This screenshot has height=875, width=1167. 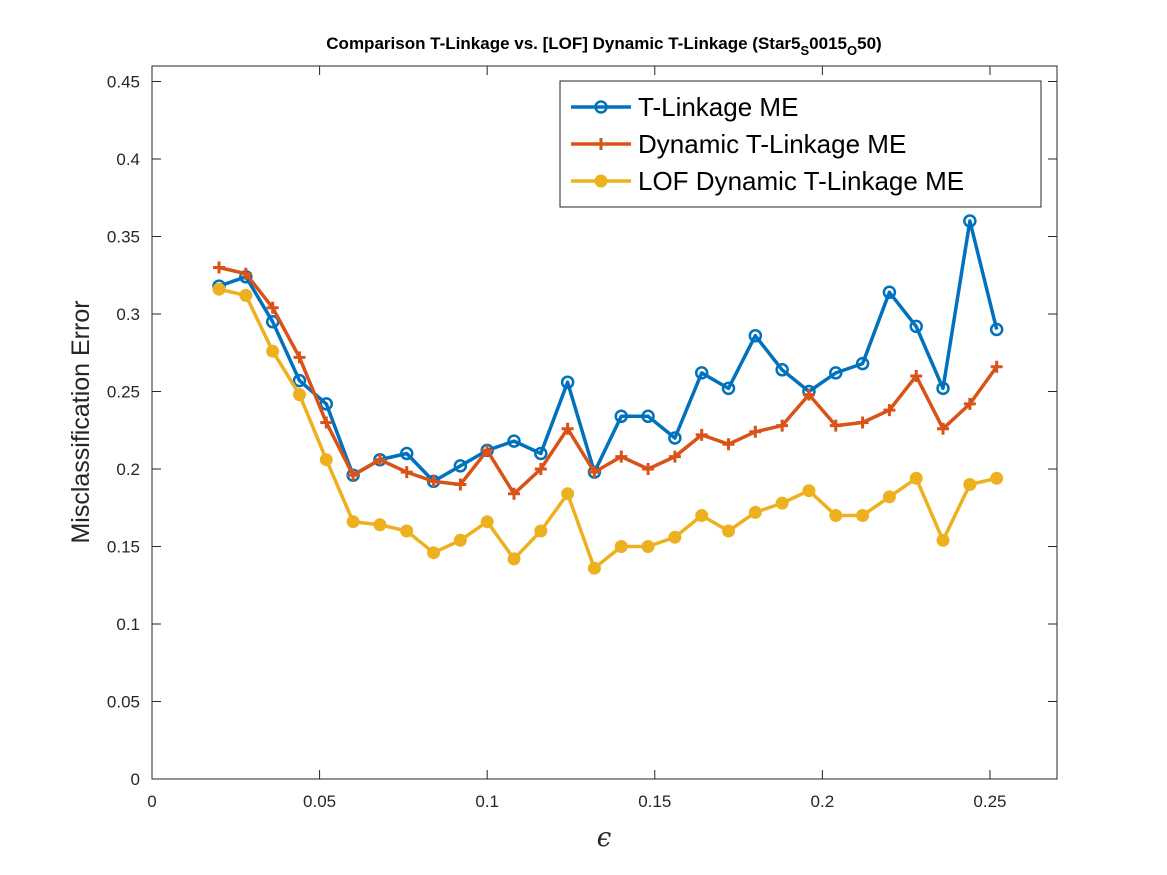 I want to click on y-tick-label: 0.35, so click(x=123, y=237).